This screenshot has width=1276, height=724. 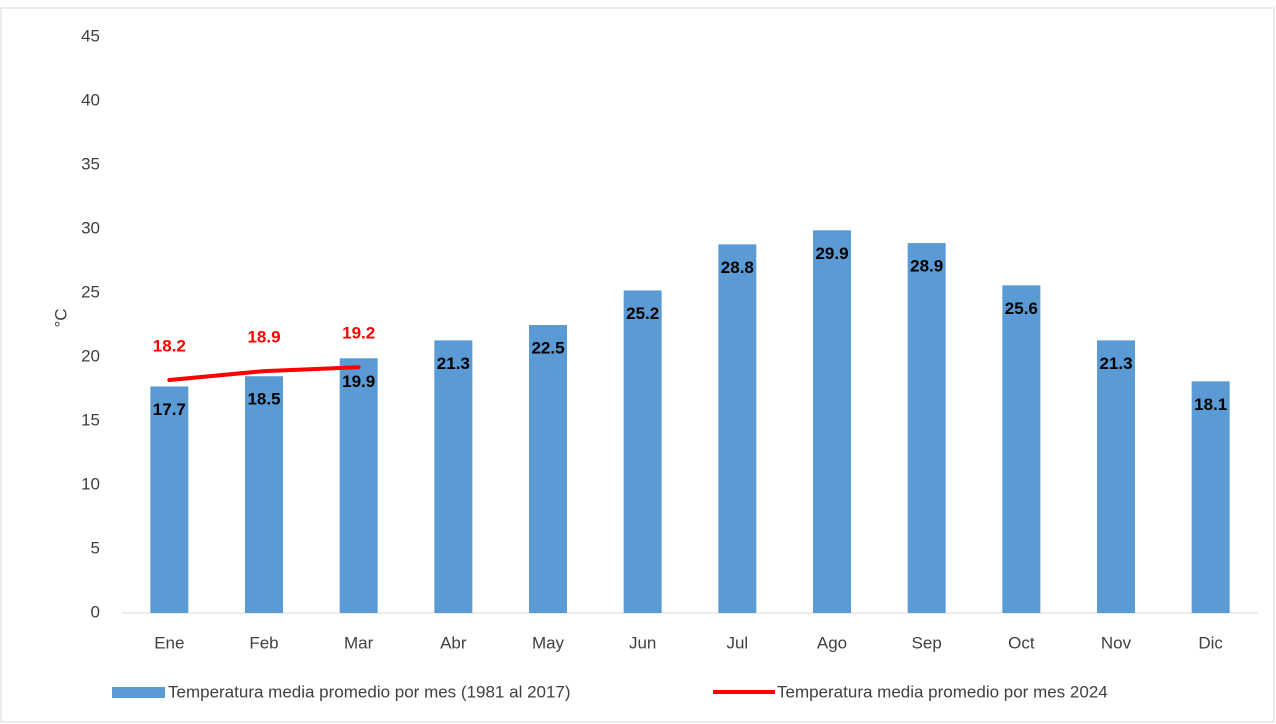 What do you see at coordinates (263, 337) in the screenshot?
I see `line-value-label: 18.9` at bounding box center [263, 337].